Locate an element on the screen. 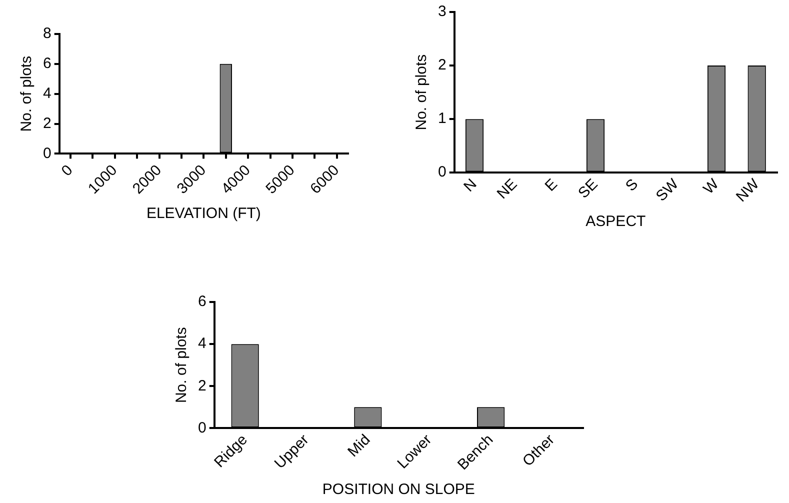 This screenshot has height=503, width=789. x-tick-label: S is located at coordinates (632, 185).